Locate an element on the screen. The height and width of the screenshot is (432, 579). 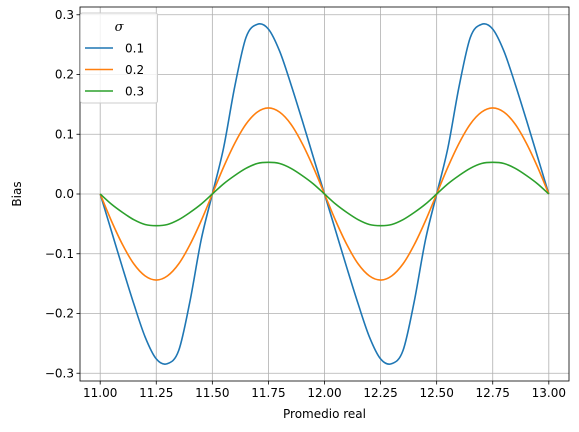
legend-box is located at coordinates (119, 58).